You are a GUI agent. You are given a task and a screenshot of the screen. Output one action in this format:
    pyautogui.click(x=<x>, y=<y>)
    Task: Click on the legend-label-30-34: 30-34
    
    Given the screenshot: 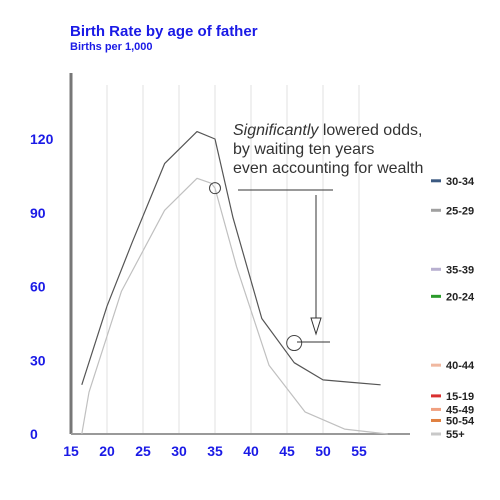 What is the action you would take?
    pyautogui.click(x=460, y=182)
    